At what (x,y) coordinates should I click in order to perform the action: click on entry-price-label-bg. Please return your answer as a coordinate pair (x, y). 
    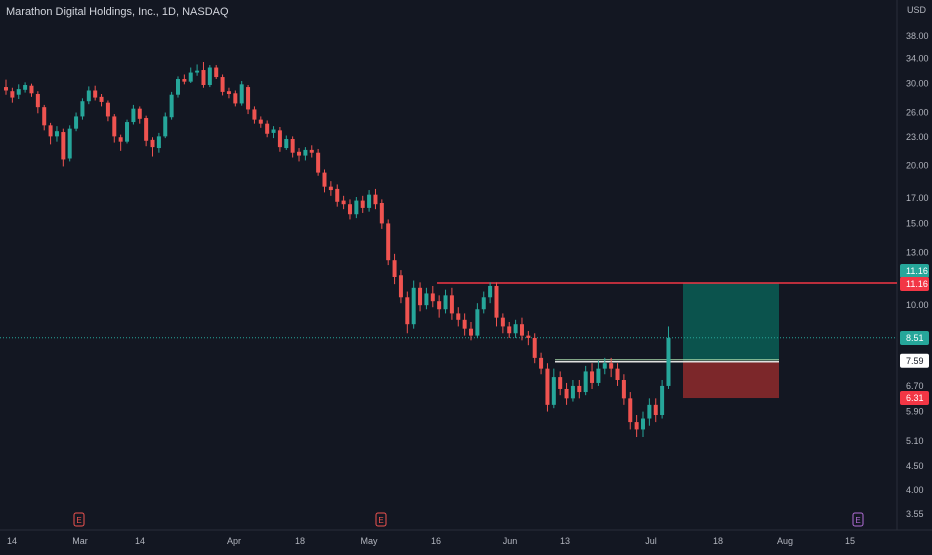
    Looking at the image, I should click on (914, 360).